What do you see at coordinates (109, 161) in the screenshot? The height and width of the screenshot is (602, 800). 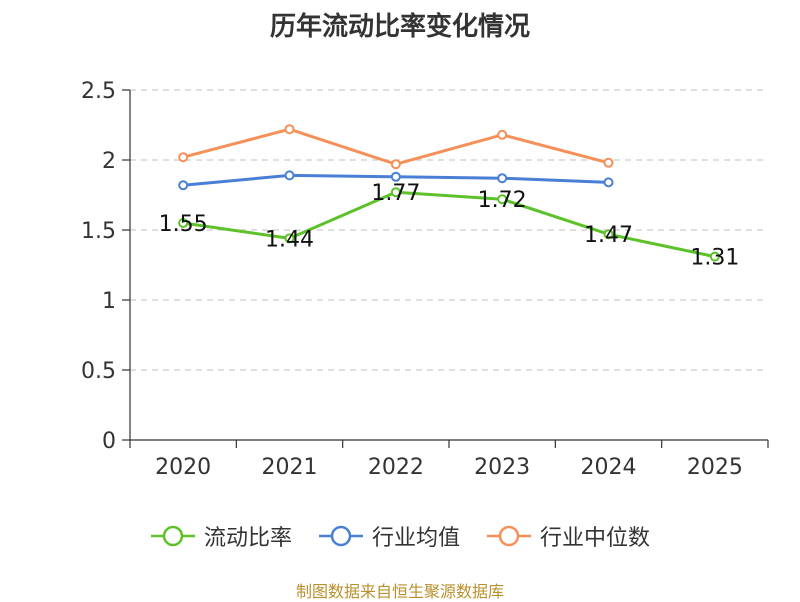 I see `y-tick-label: 2` at bounding box center [109, 161].